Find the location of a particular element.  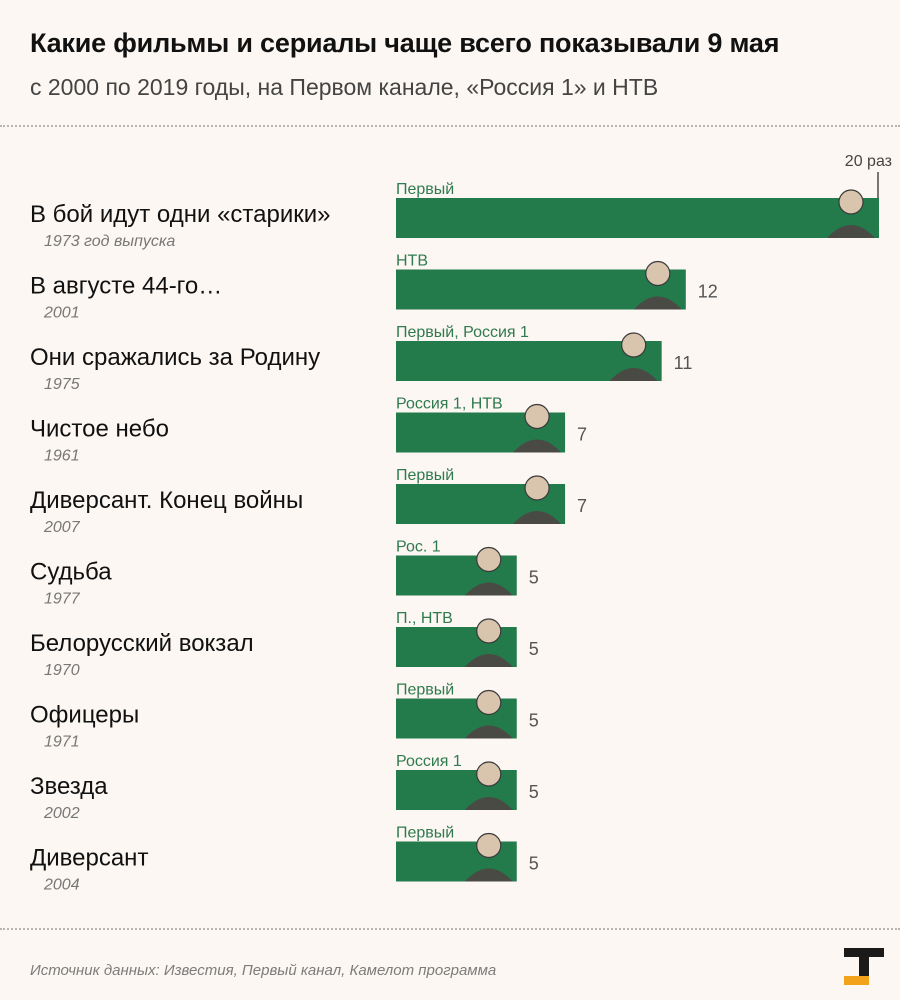

channel-label: Россия 1 is located at coordinates (429, 761).